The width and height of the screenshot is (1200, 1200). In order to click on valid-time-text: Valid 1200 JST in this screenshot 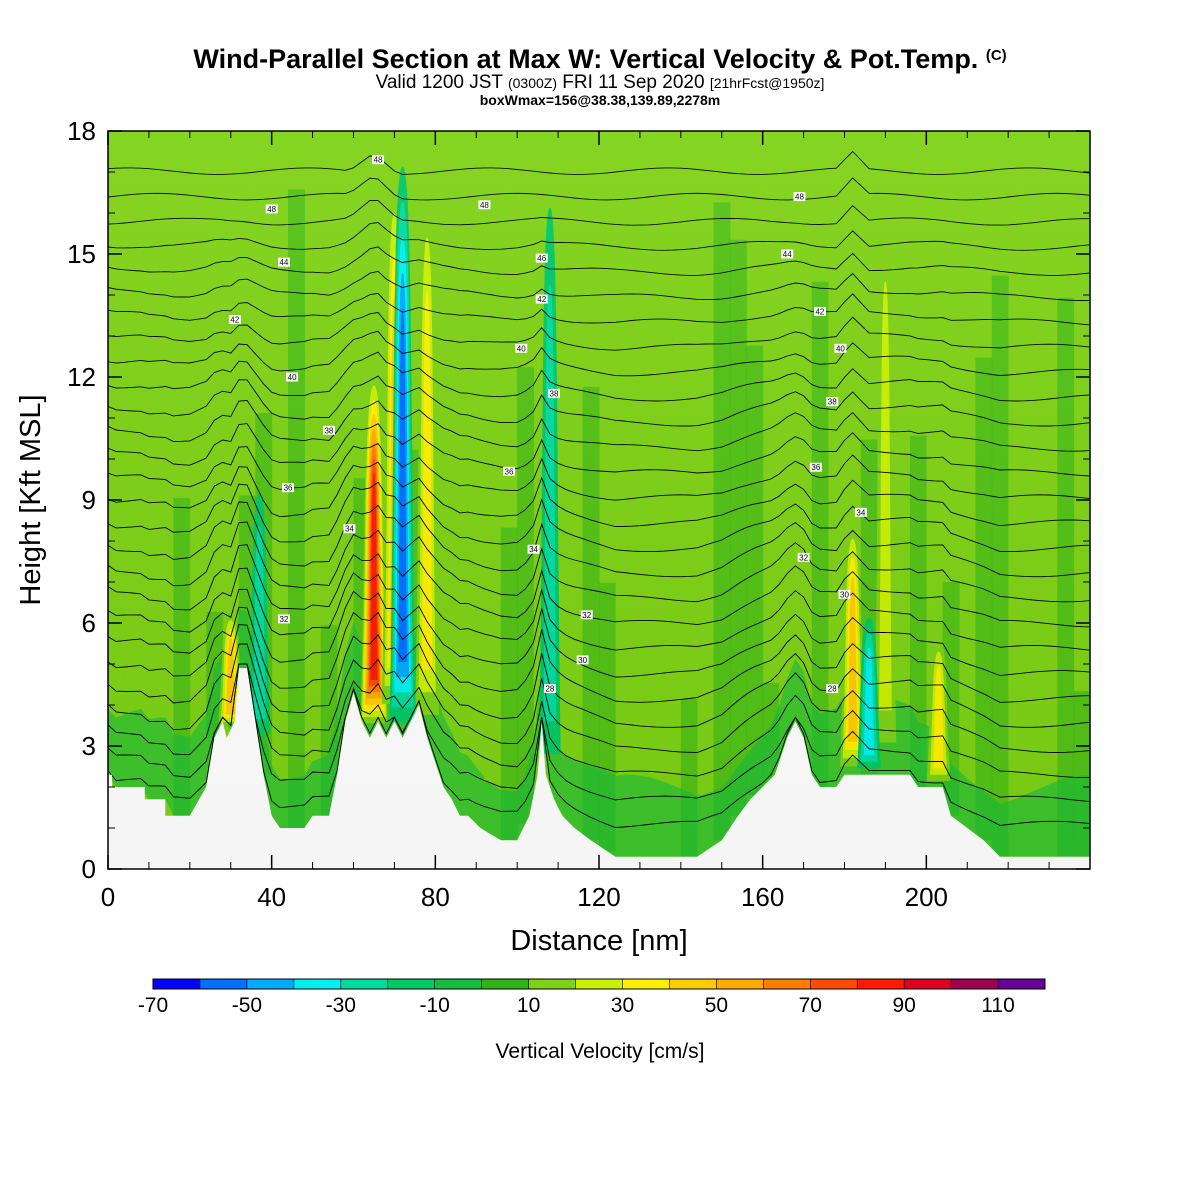, I will do `click(439, 82)`.